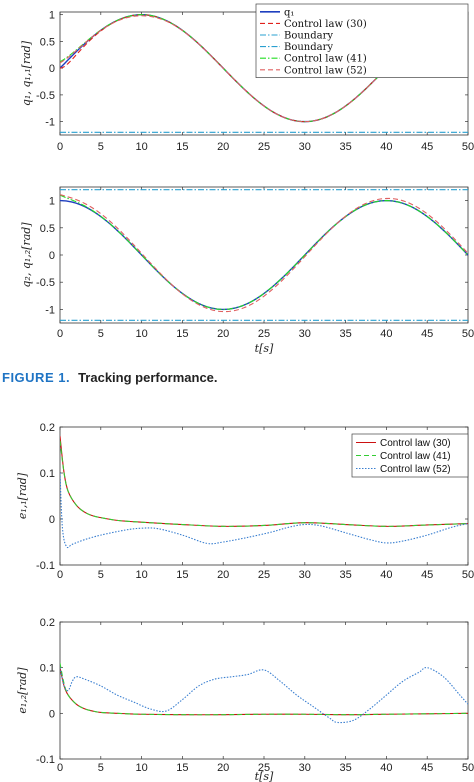 This screenshot has width=474, height=782. What do you see at coordinates (22, 690) in the screenshot?
I see `y-axis-label: e₁,₂[rad]` at bounding box center [22, 690].